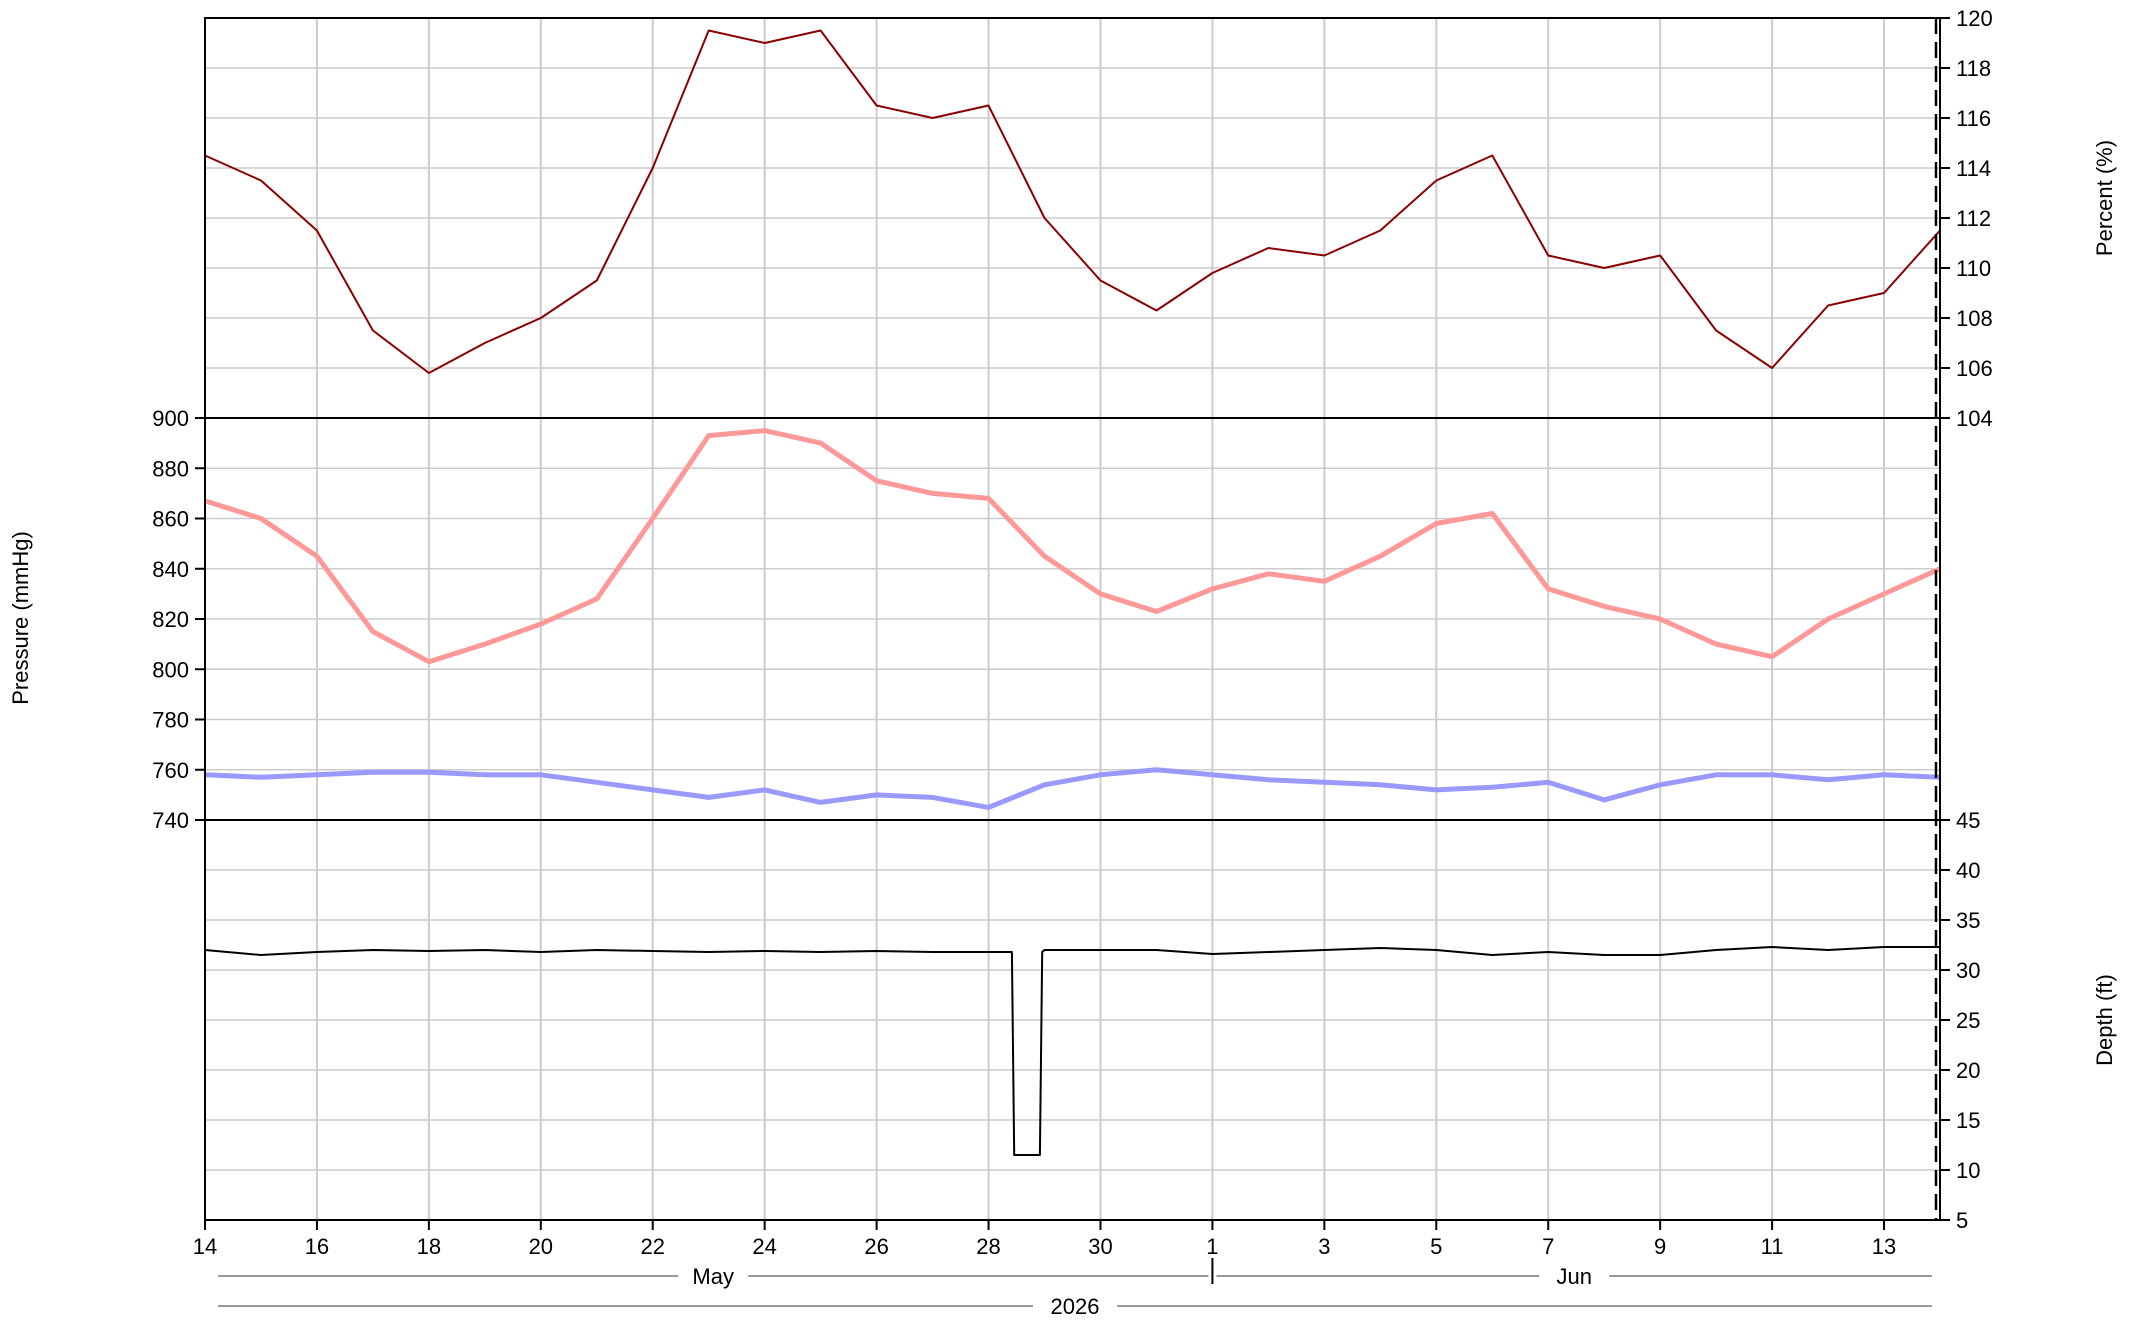  What do you see at coordinates (170, 468) in the screenshot?
I see `y-tick-label: 880` at bounding box center [170, 468].